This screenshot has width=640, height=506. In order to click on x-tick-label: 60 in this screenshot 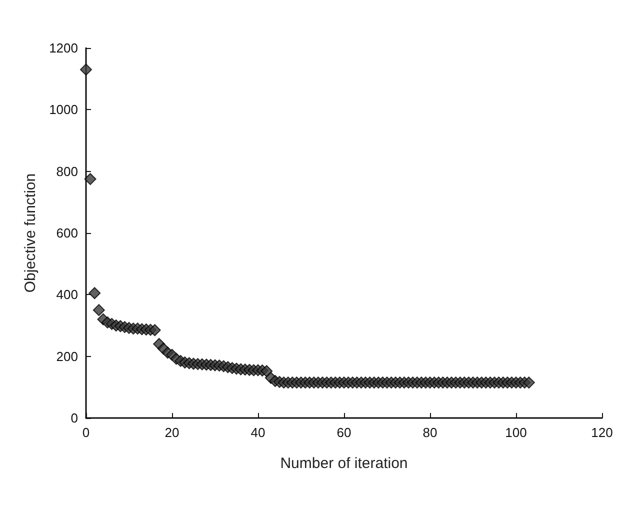, I will do `click(344, 432)`.